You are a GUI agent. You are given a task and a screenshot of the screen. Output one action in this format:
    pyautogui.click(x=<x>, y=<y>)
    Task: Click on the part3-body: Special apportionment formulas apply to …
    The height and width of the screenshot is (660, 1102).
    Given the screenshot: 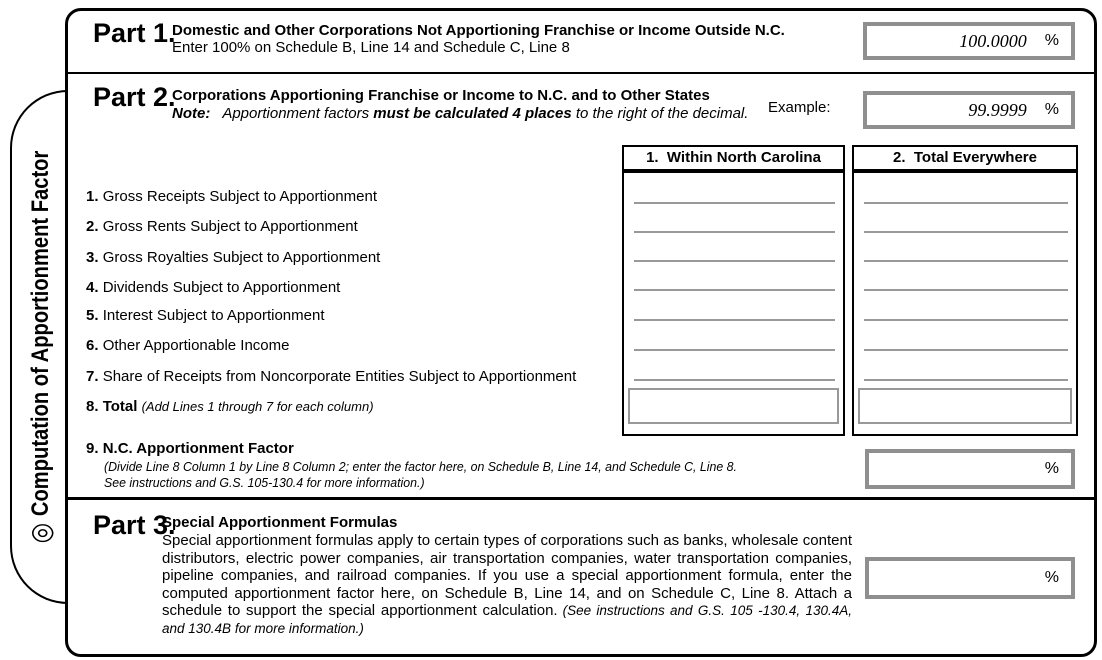 What is the action you would take?
    pyautogui.click(x=507, y=585)
    